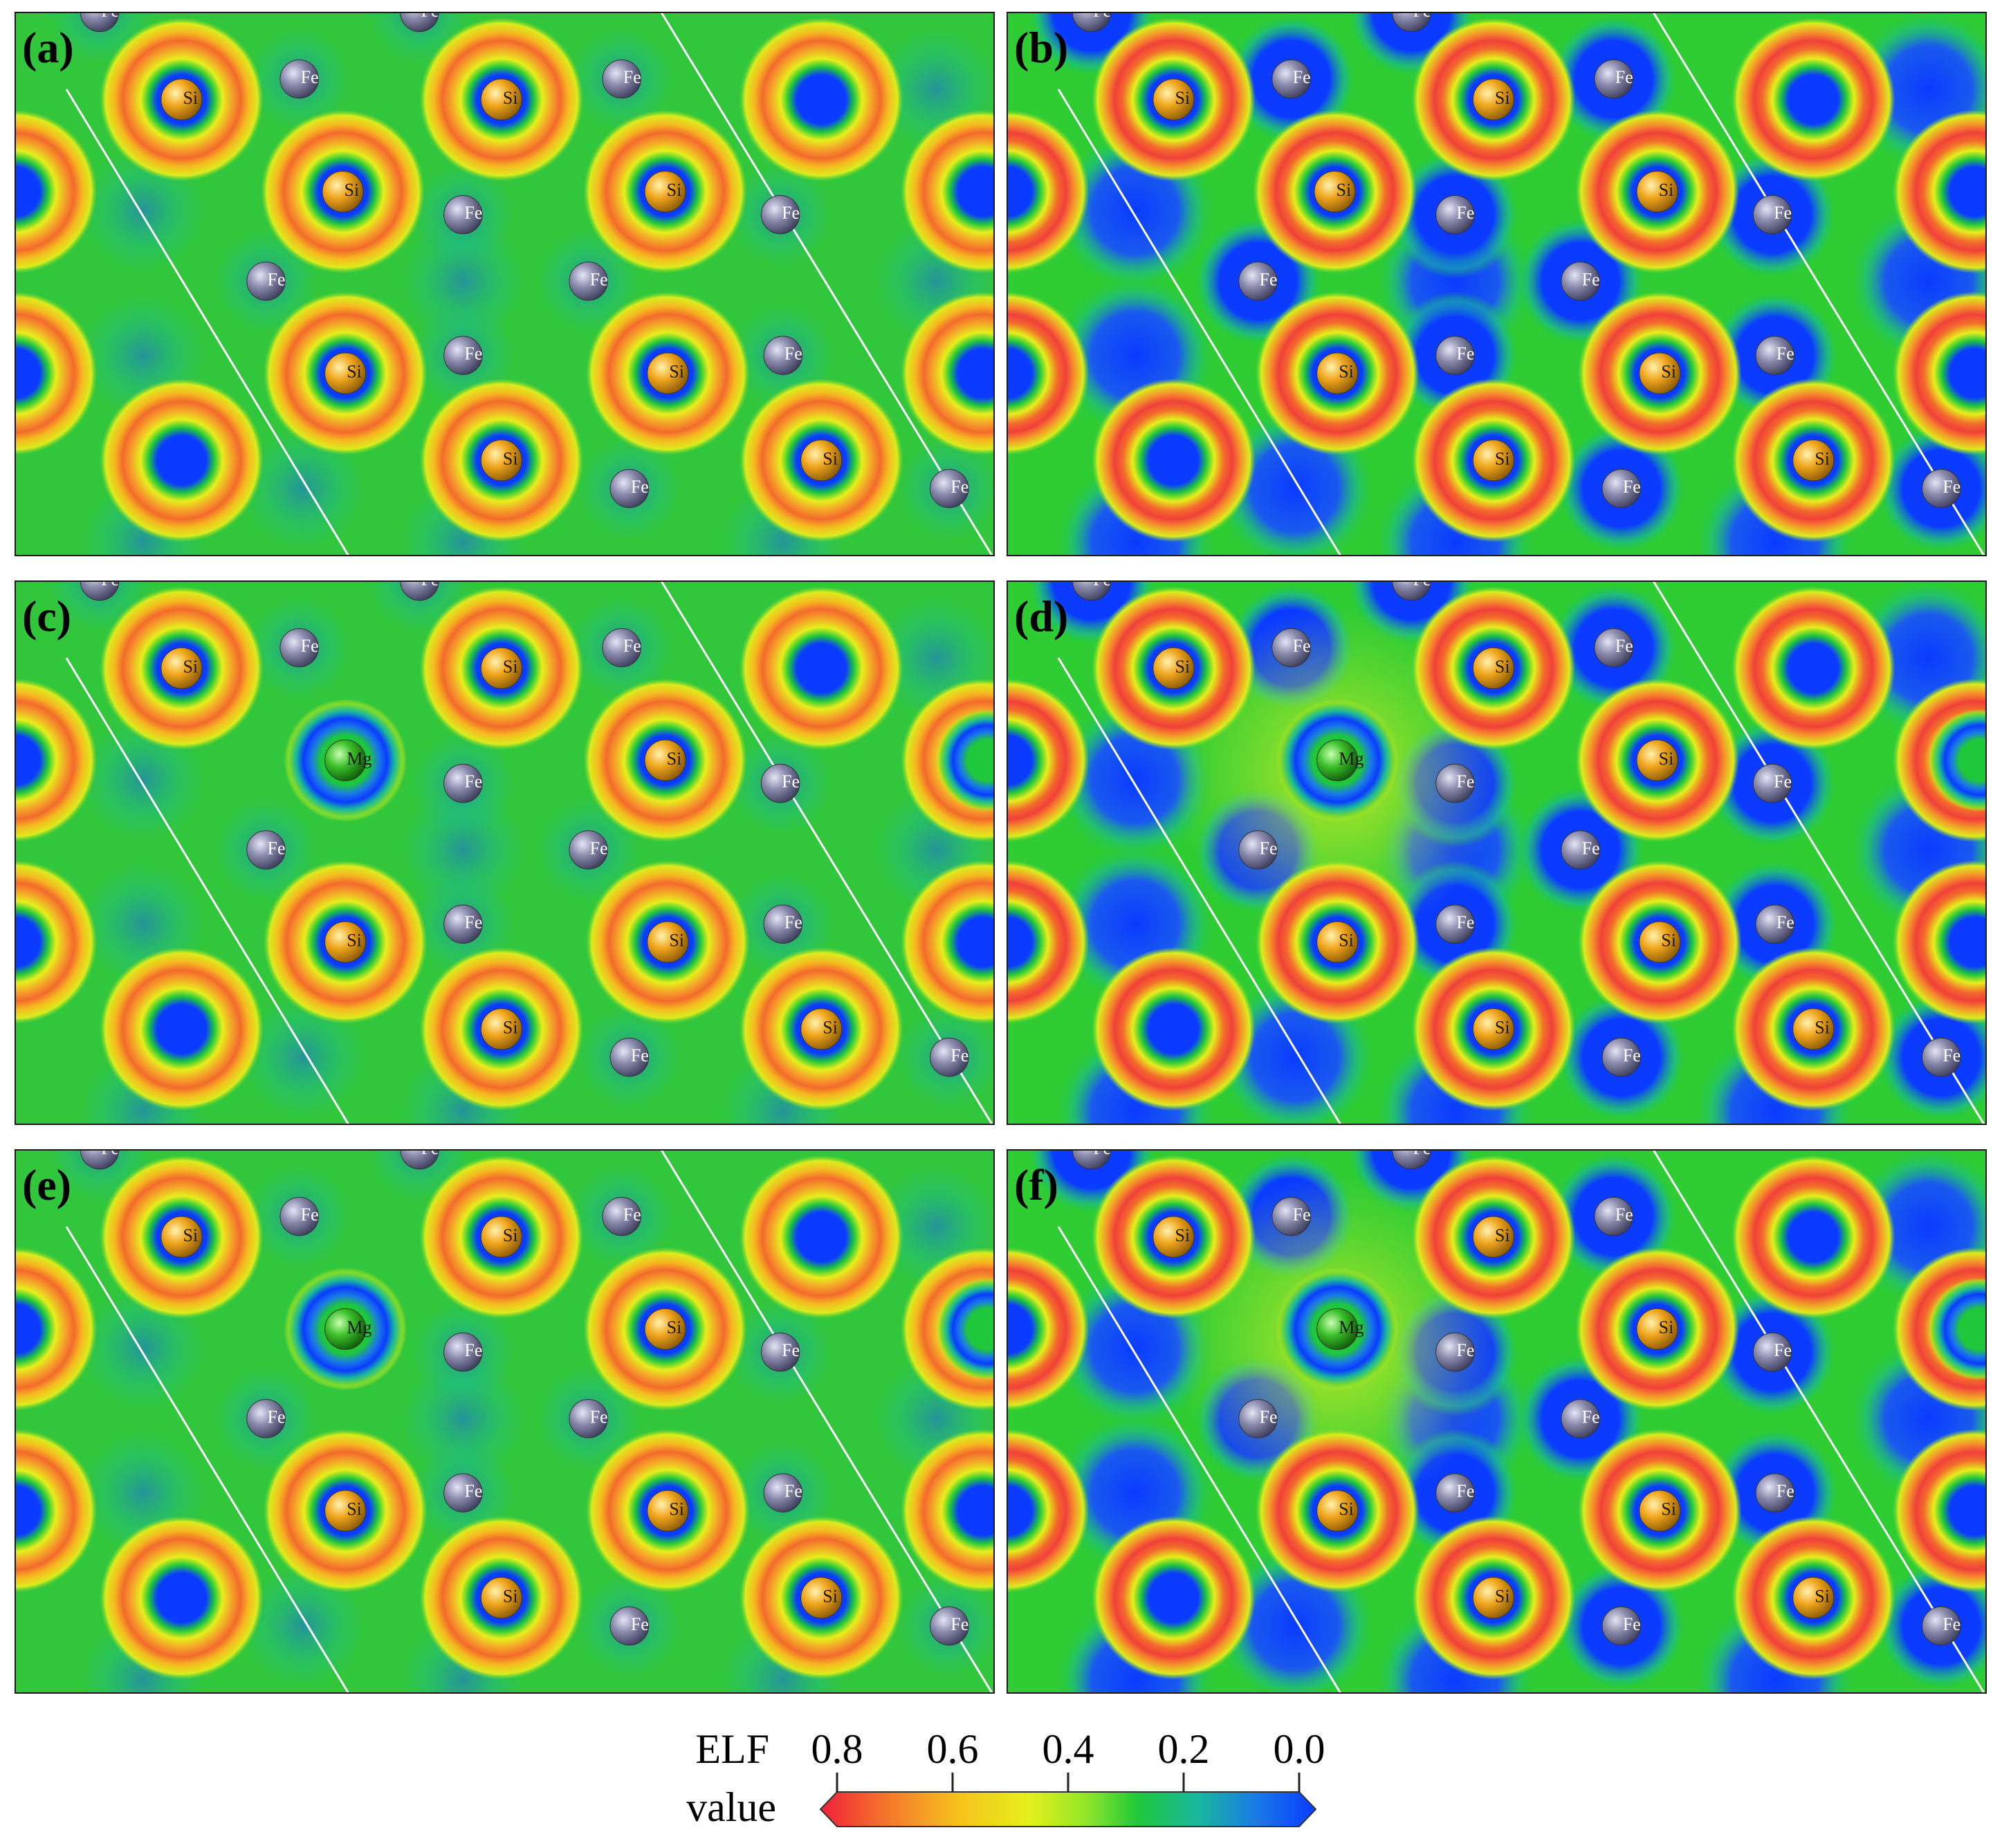  I want to click on colorbar-tick-label: 0.2, so click(1184, 1749).